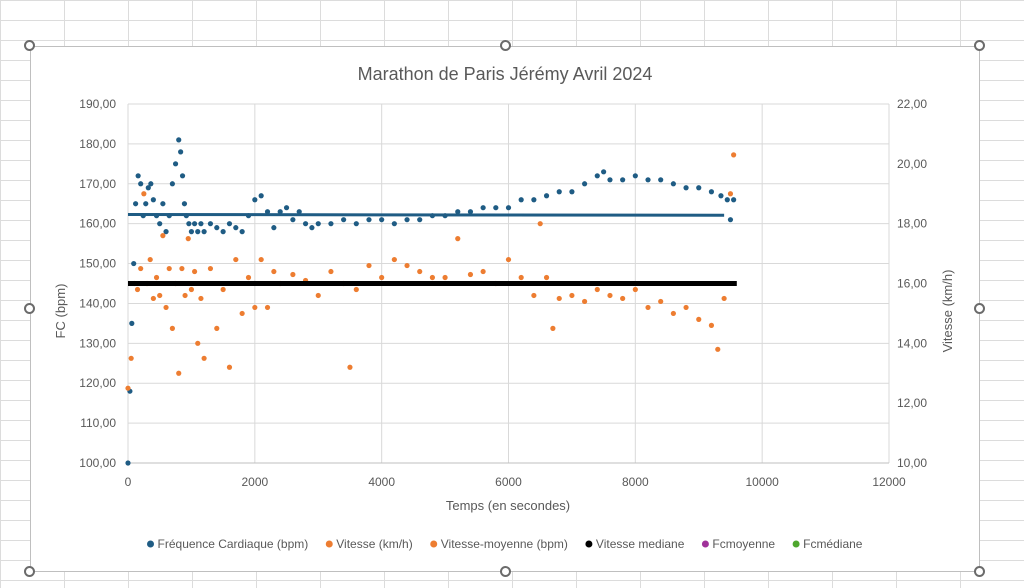  Describe the element at coordinates (29, 45) in the screenshot. I see `resize-handle-top-left` at that location.